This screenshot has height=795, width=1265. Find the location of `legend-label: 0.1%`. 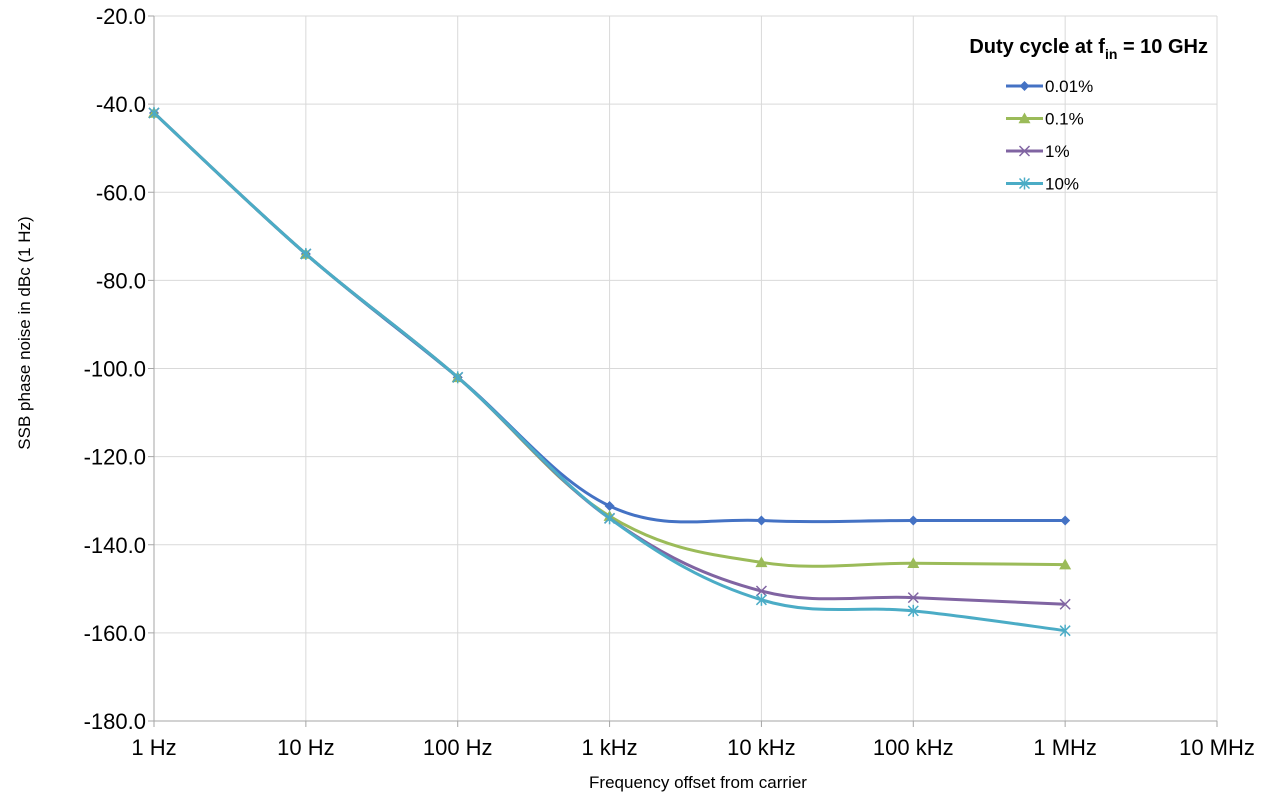

legend-label: 0.1% is located at coordinates (1064, 119).